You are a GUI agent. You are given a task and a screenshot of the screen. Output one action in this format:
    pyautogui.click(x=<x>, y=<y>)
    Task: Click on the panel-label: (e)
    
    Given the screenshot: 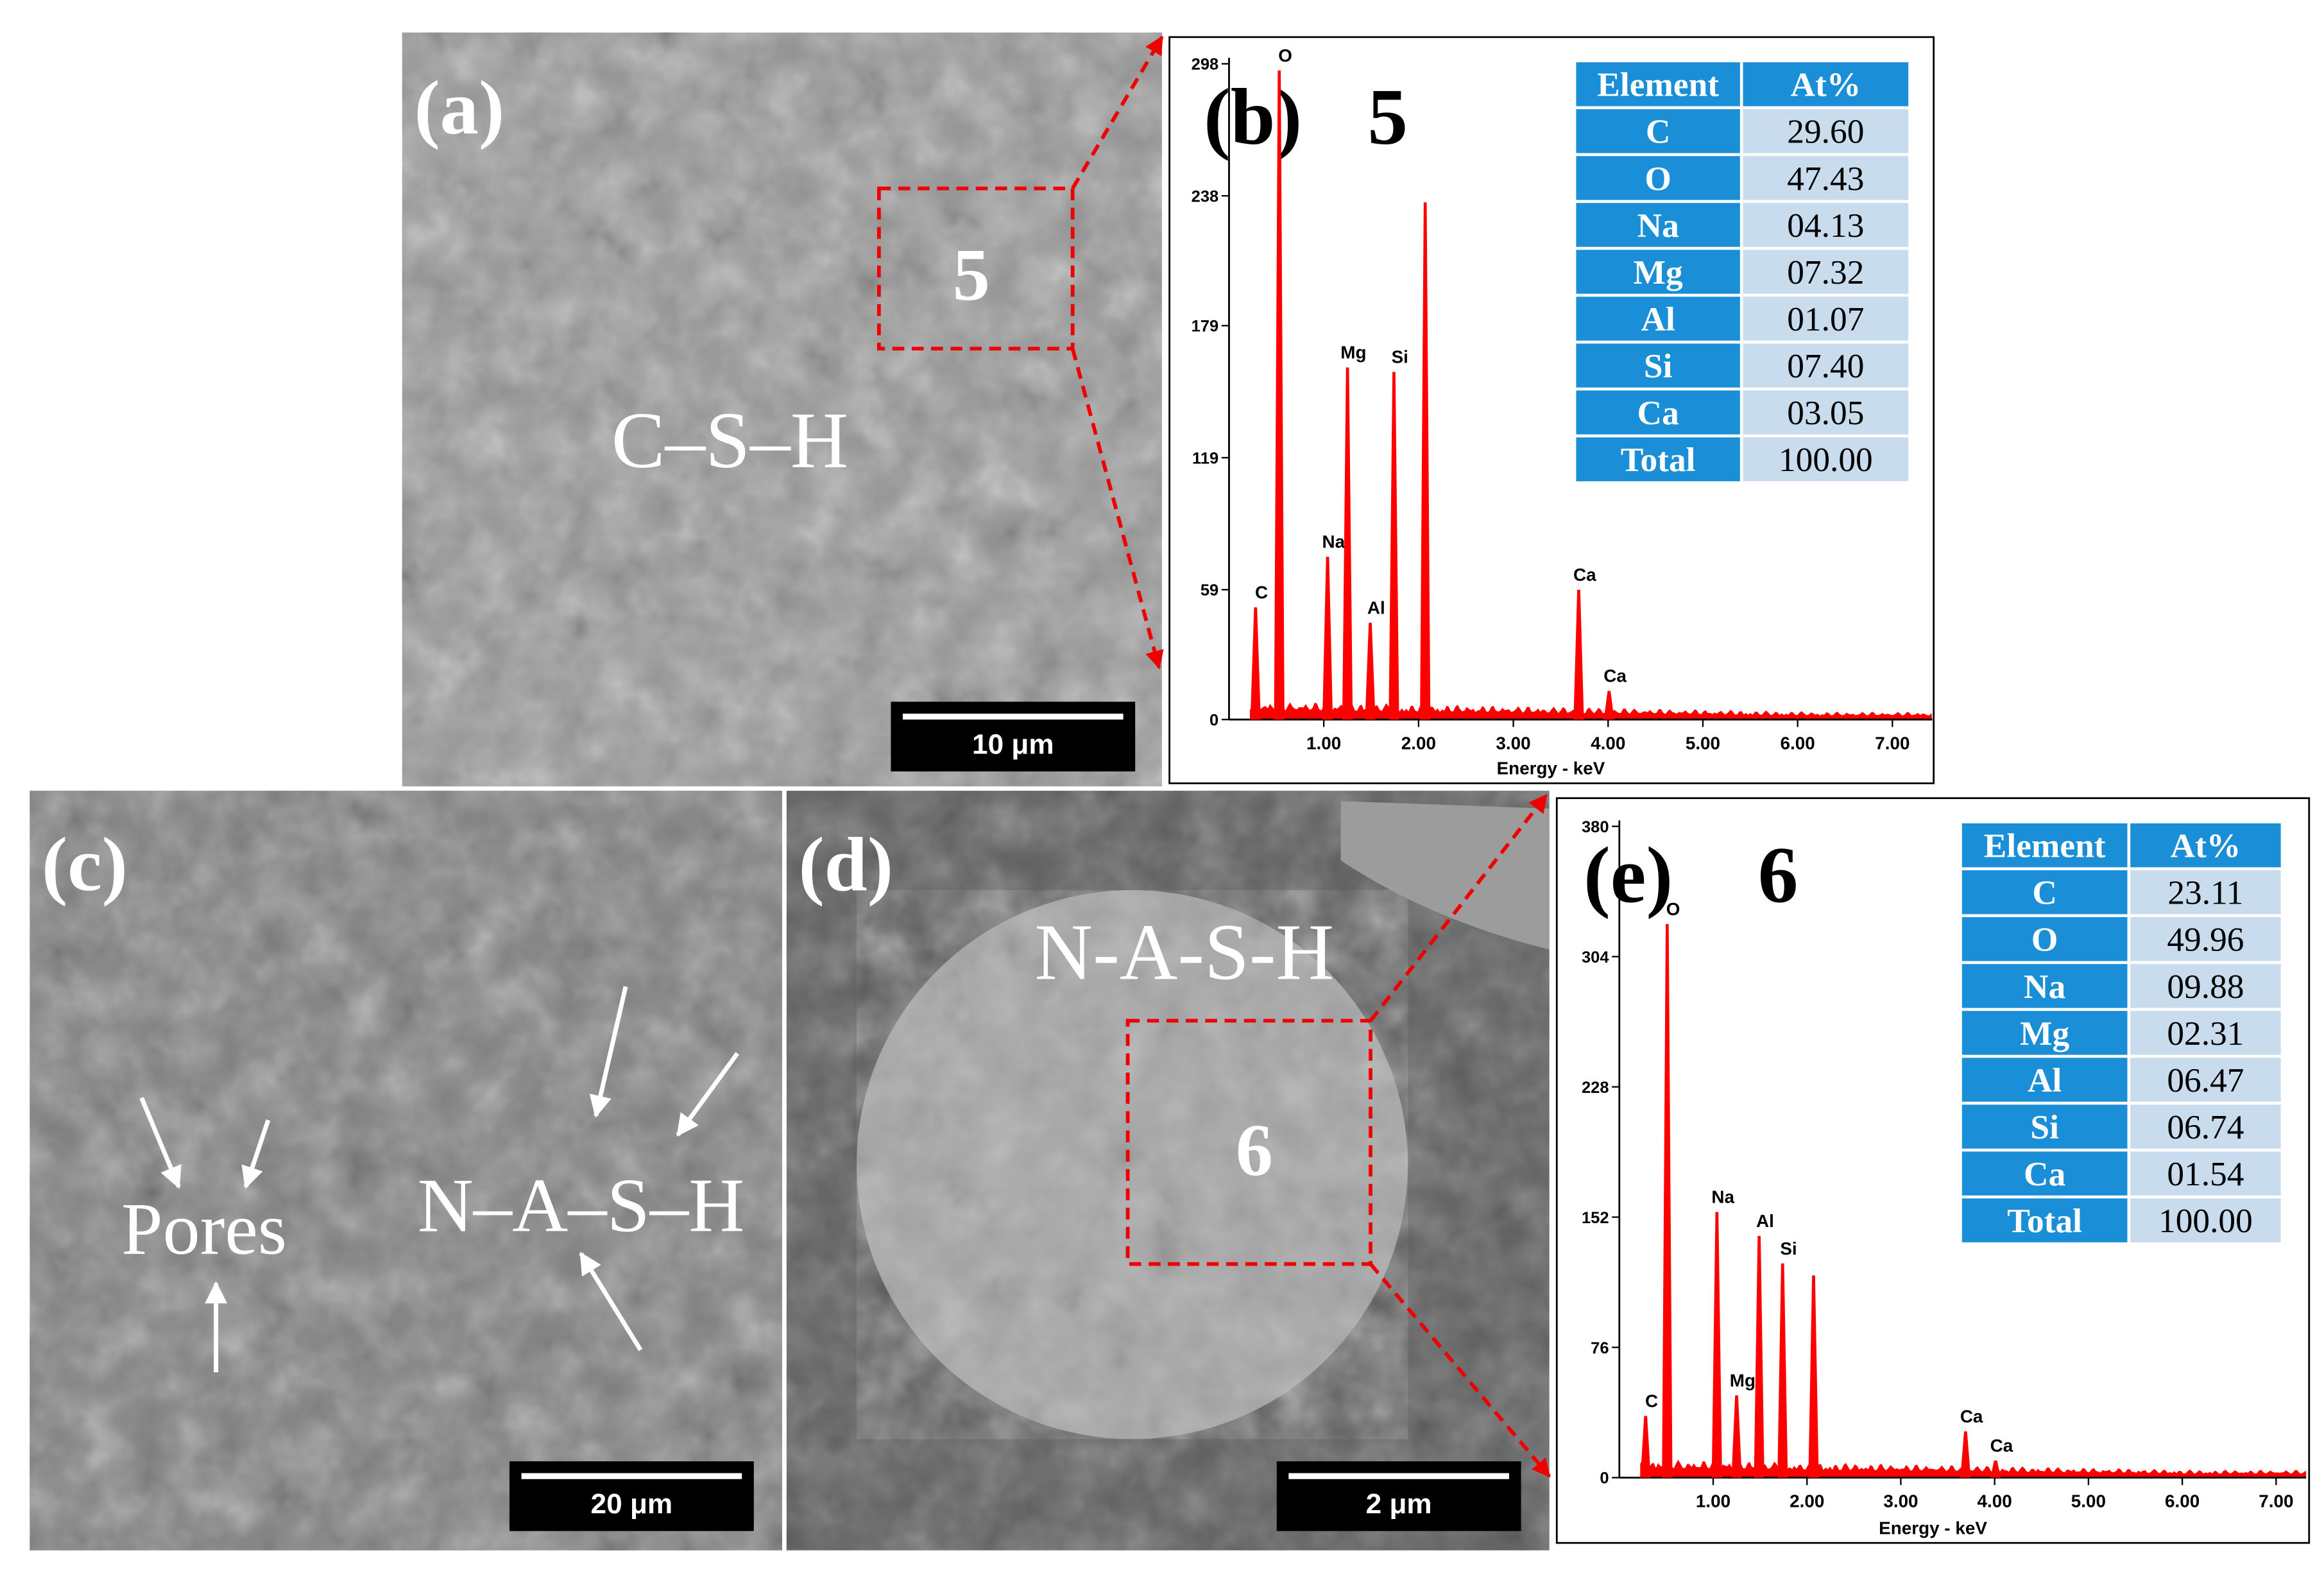 What is the action you would take?
    pyautogui.click(x=1628, y=876)
    